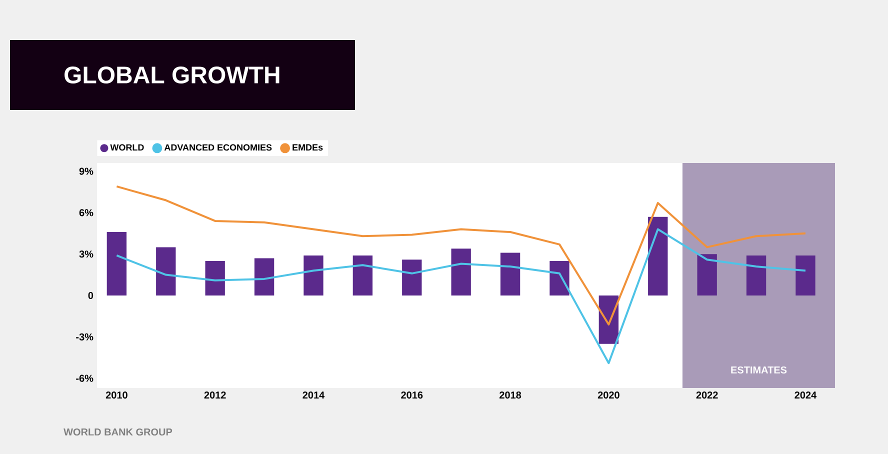  Describe the element at coordinates (86, 254) in the screenshot. I see `y-tick-label: 3%` at that location.